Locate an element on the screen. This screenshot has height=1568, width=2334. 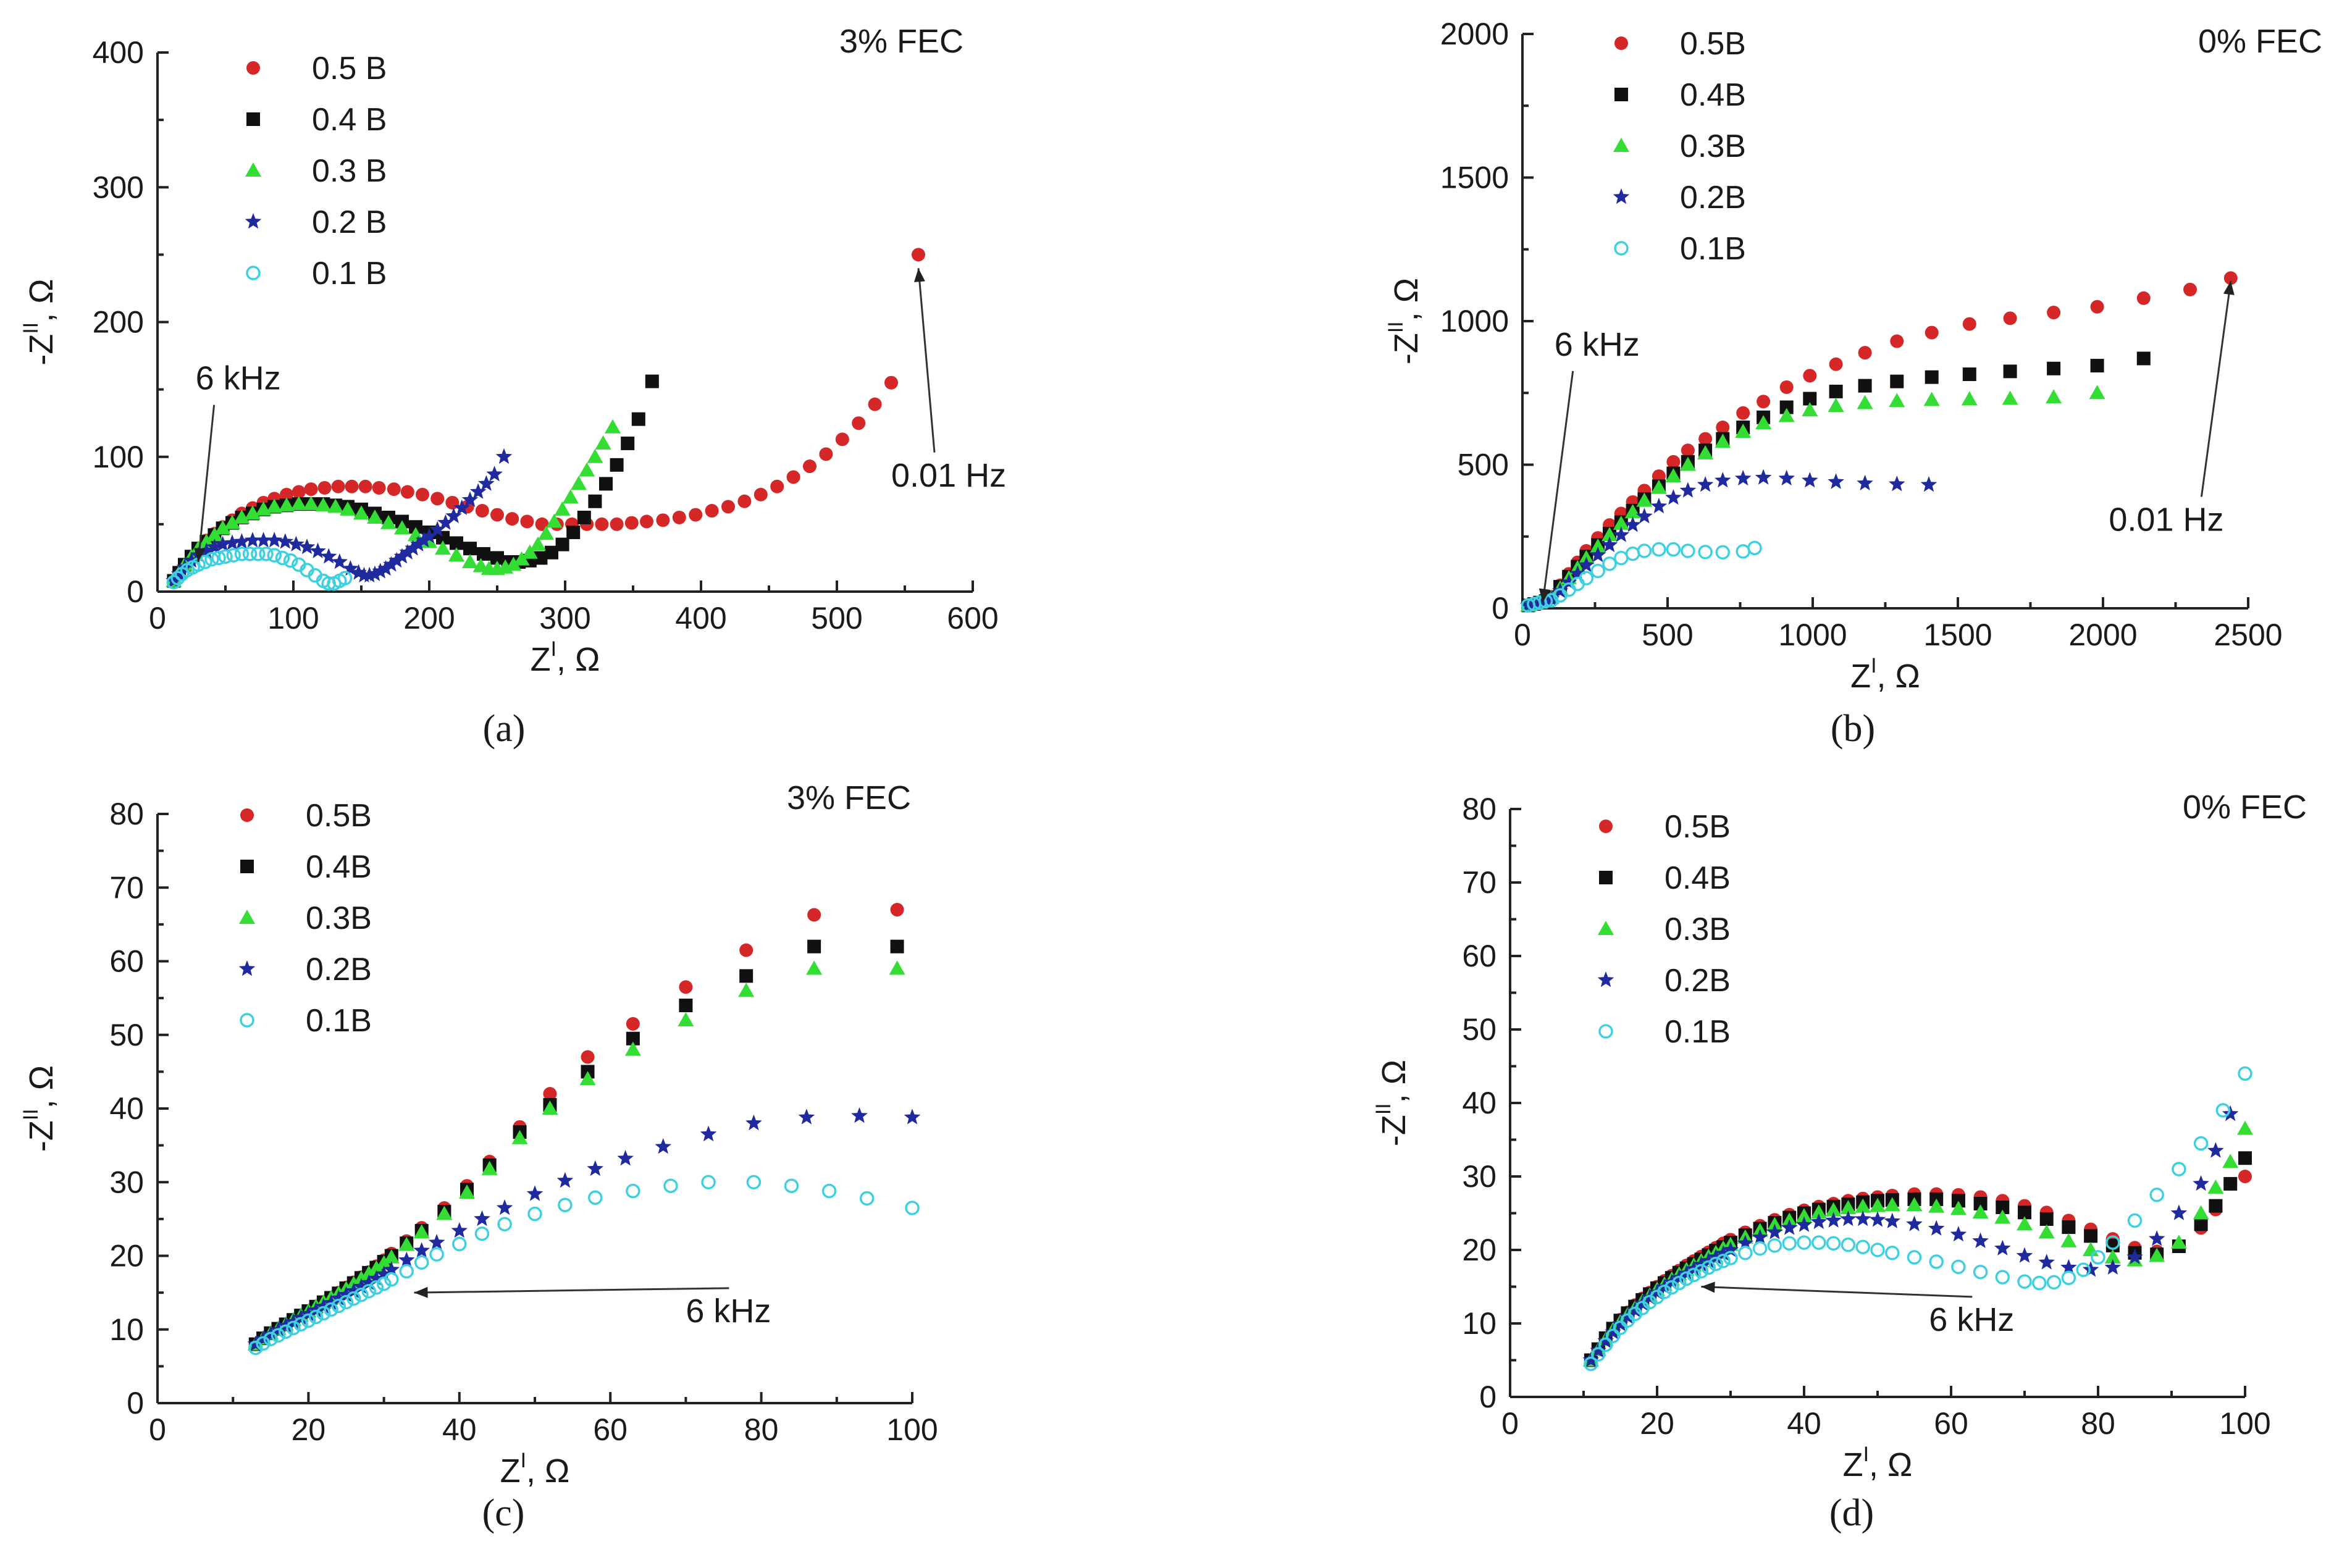
y-tick-label: 500 is located at coordinates (1484, 465).